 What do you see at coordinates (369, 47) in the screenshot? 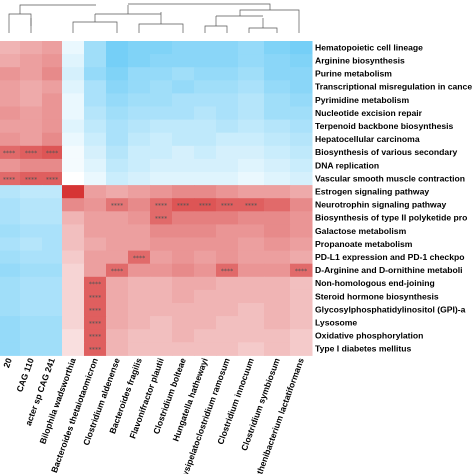
I see `row-label: Hematopoietic cell lineage` at bounding box center [369, 47].